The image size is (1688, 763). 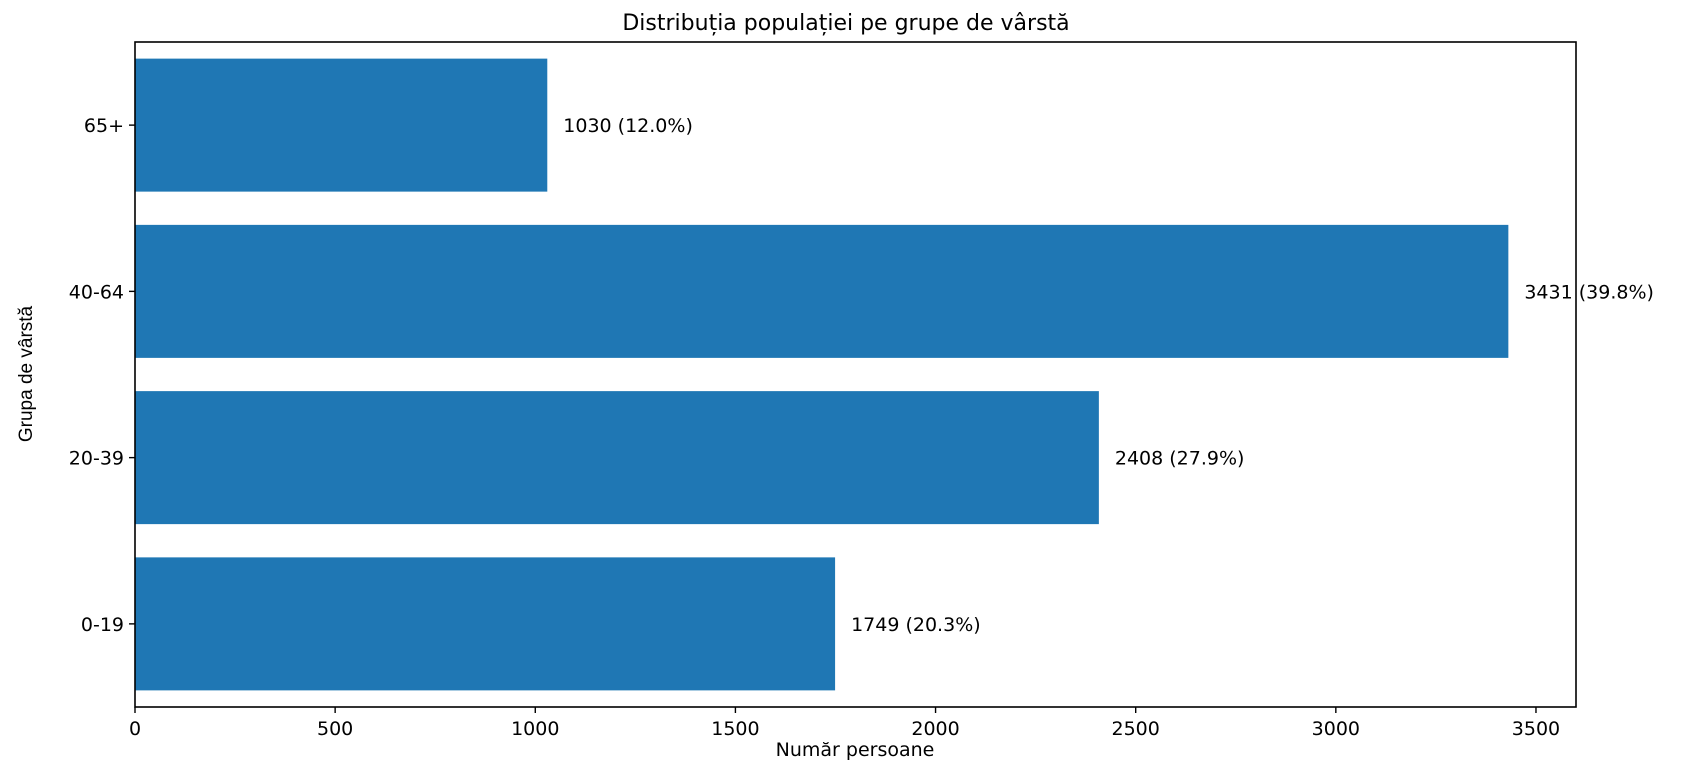 I want to click on y-tick-label: 65+, so click(x=104, y=126).